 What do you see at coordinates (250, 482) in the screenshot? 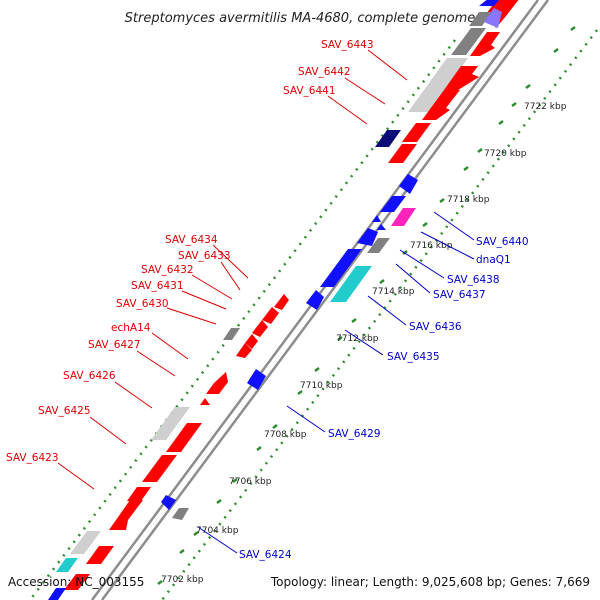
I see `scale-label: 7706 kbp` at bounding box center [250, 482].